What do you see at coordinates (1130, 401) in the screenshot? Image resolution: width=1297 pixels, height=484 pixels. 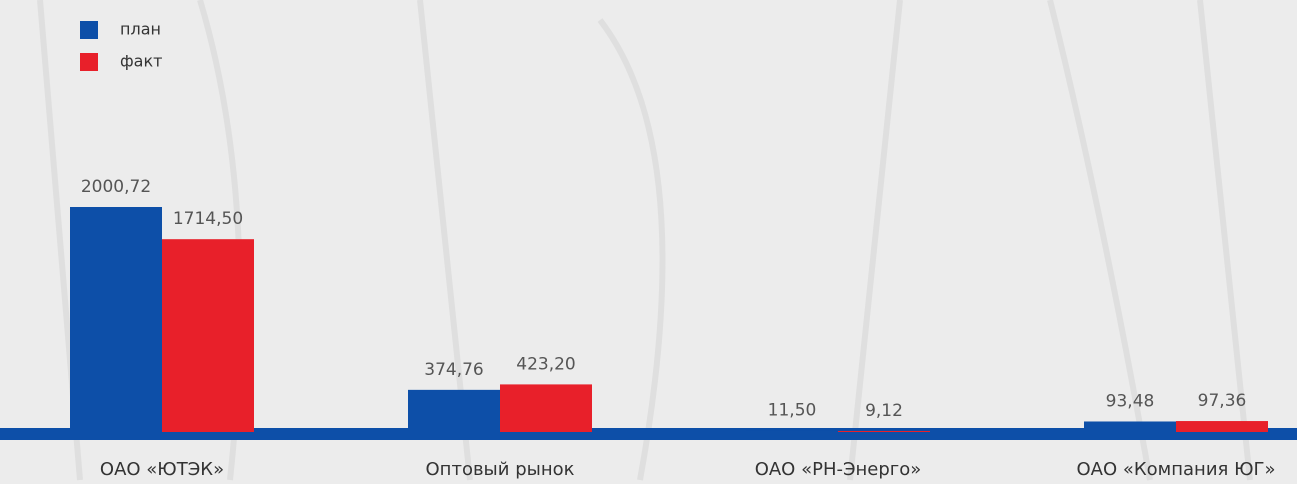 I see `value-label: 93,48` at bounding box center [1130, 401].